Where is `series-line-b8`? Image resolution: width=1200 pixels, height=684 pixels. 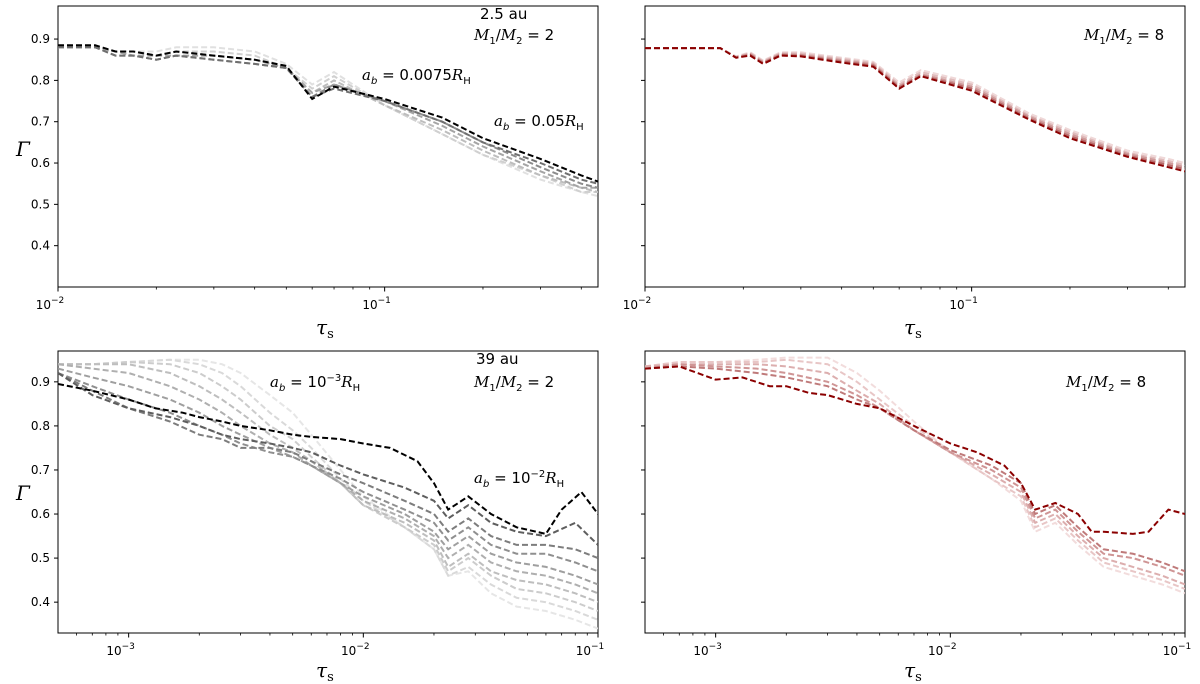
series-line-b8 is located at coordinates (328, 466).